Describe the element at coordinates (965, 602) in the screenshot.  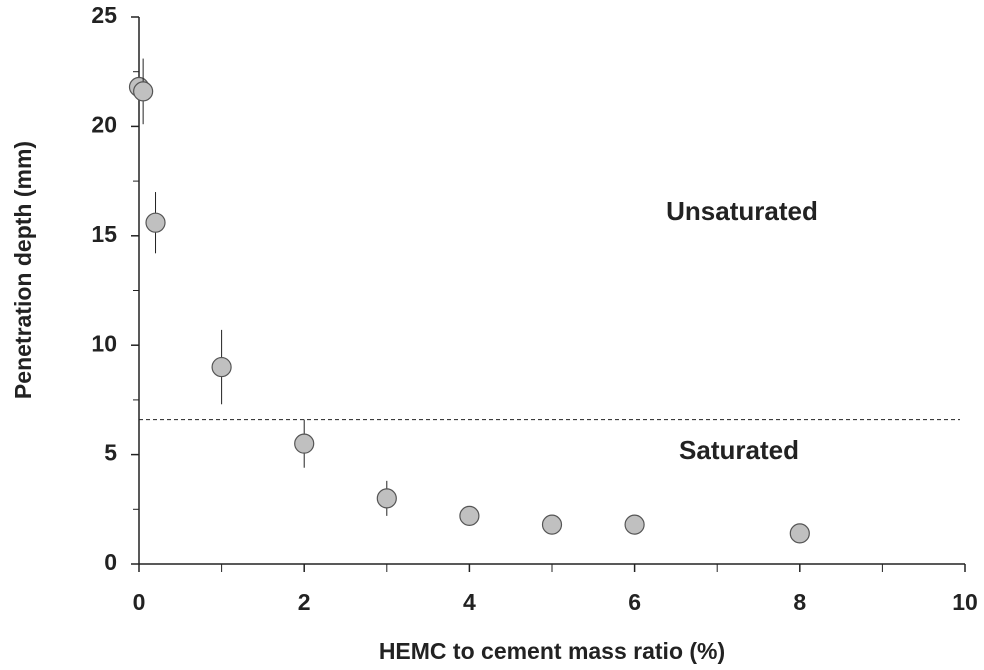
I see `x-tick-label: 10` at that location.